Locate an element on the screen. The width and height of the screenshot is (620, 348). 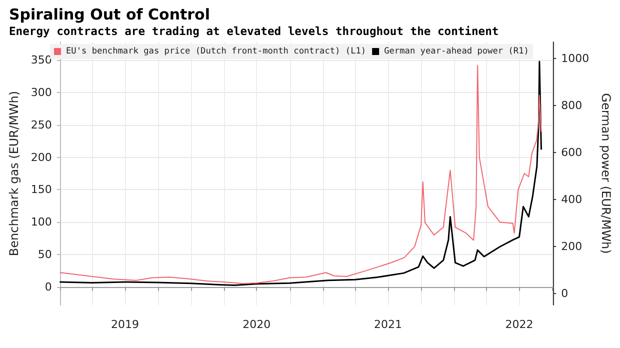
y2-tick-label: 1000 is located at coordinates (575, 58).